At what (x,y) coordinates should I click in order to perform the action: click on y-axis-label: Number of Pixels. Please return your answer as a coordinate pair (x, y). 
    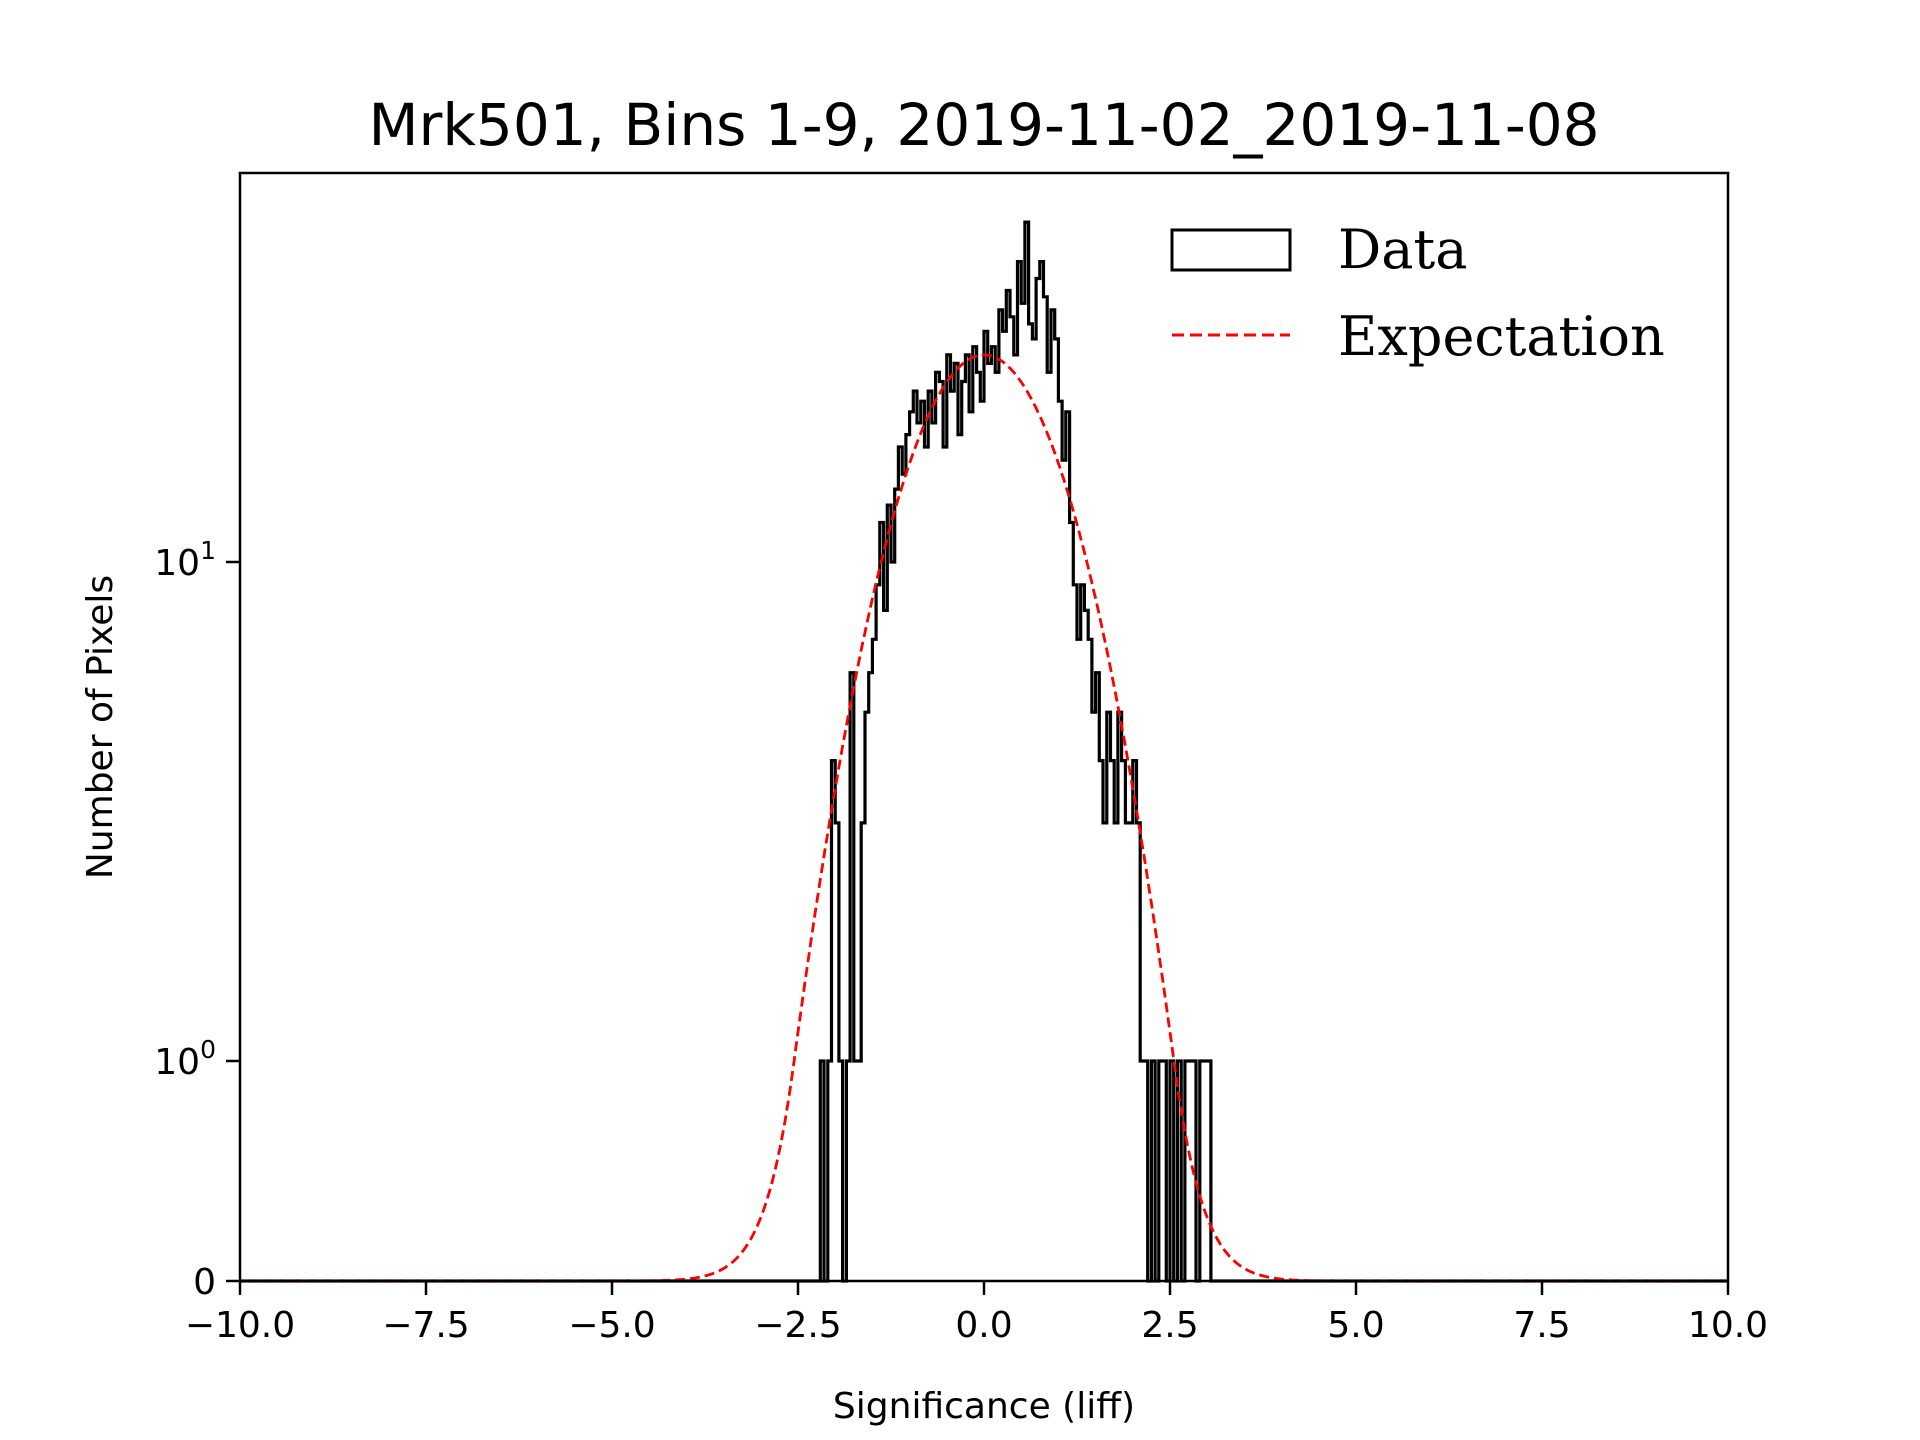
    Looking at the image, I should click on (100, 727).